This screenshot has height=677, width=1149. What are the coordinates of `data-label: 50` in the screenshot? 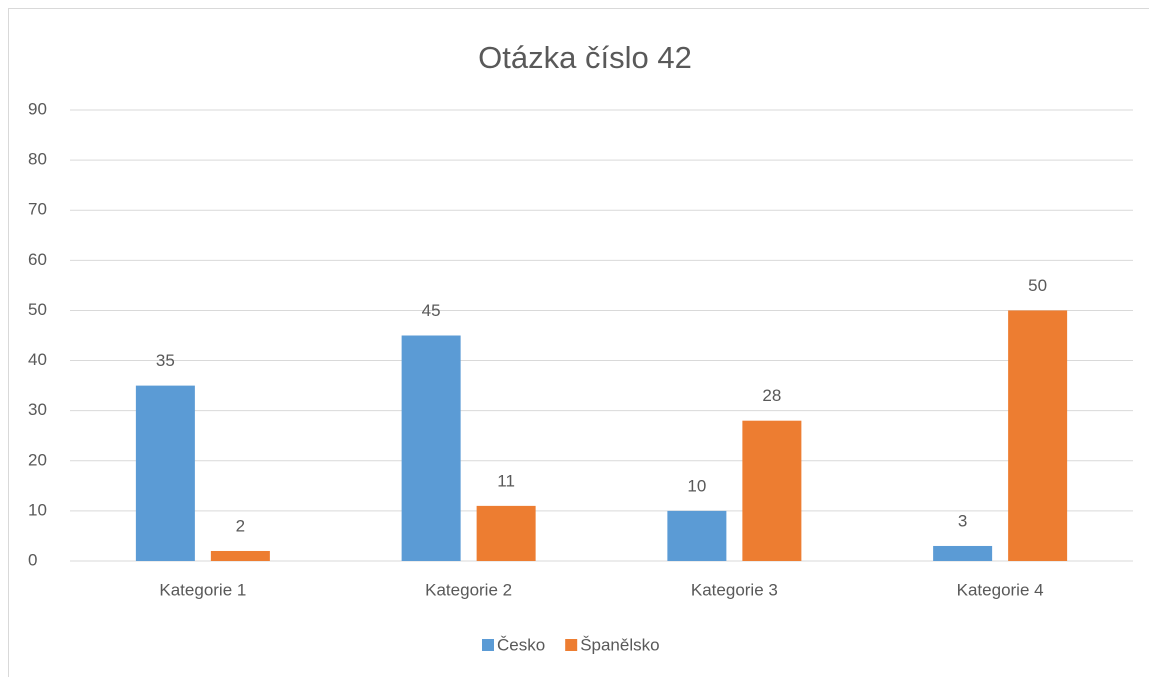 It's located at (1037, 285).